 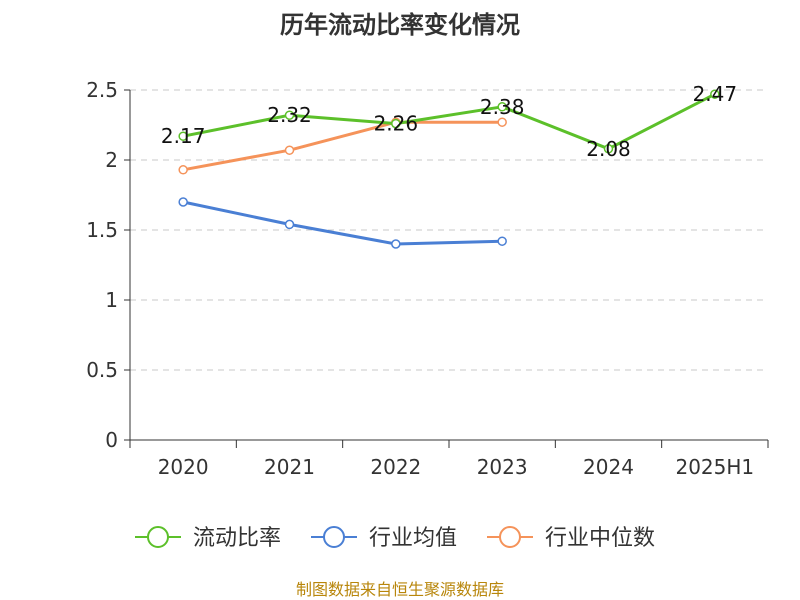 I want to click on x-tick-label: 2021, so click(x=289, y=467).